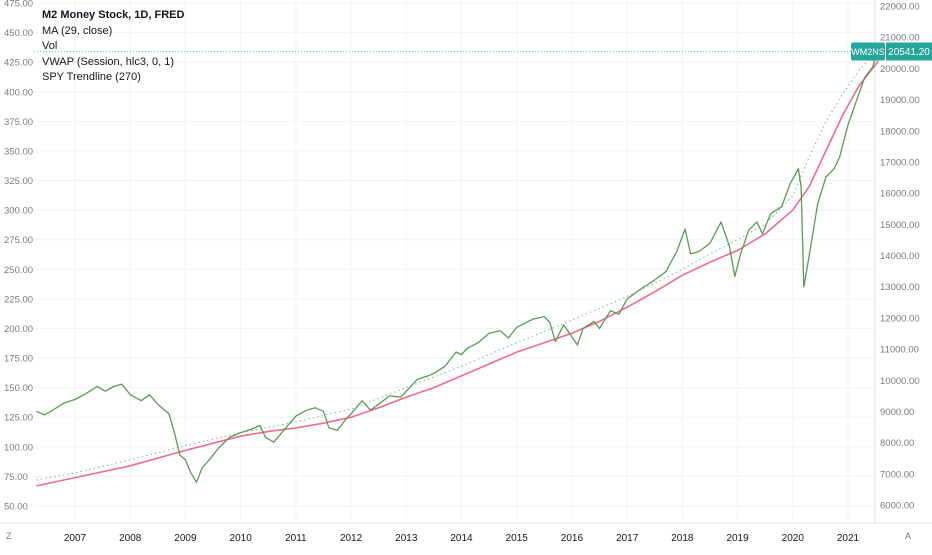 The height and width of the screenshot is (555, 932). Describe the element at coordinates (18, 122) in the screenshot. I see `left-axis-tick-label: 375.00` at that location.